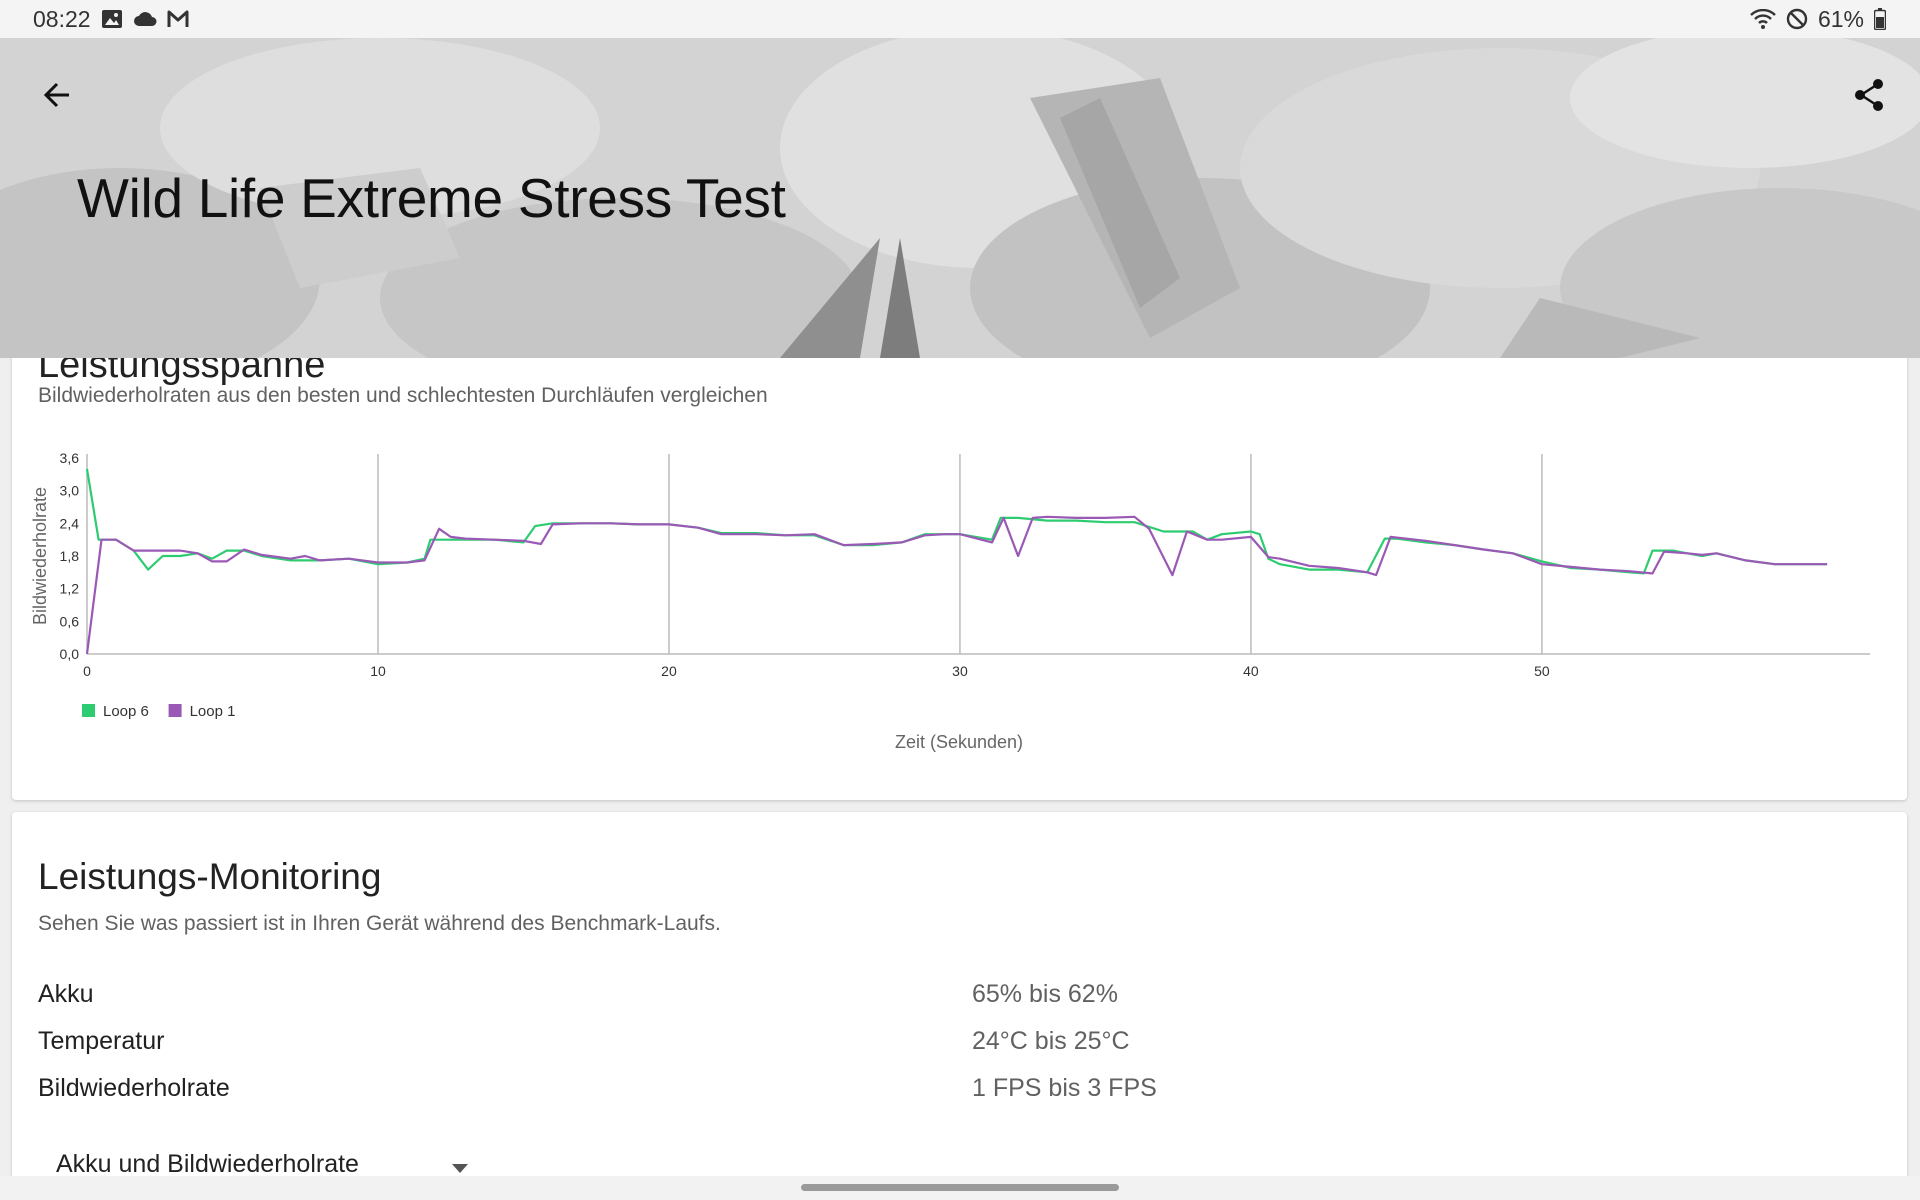  I want to click on status-time: 08:22, so click(62, 18).